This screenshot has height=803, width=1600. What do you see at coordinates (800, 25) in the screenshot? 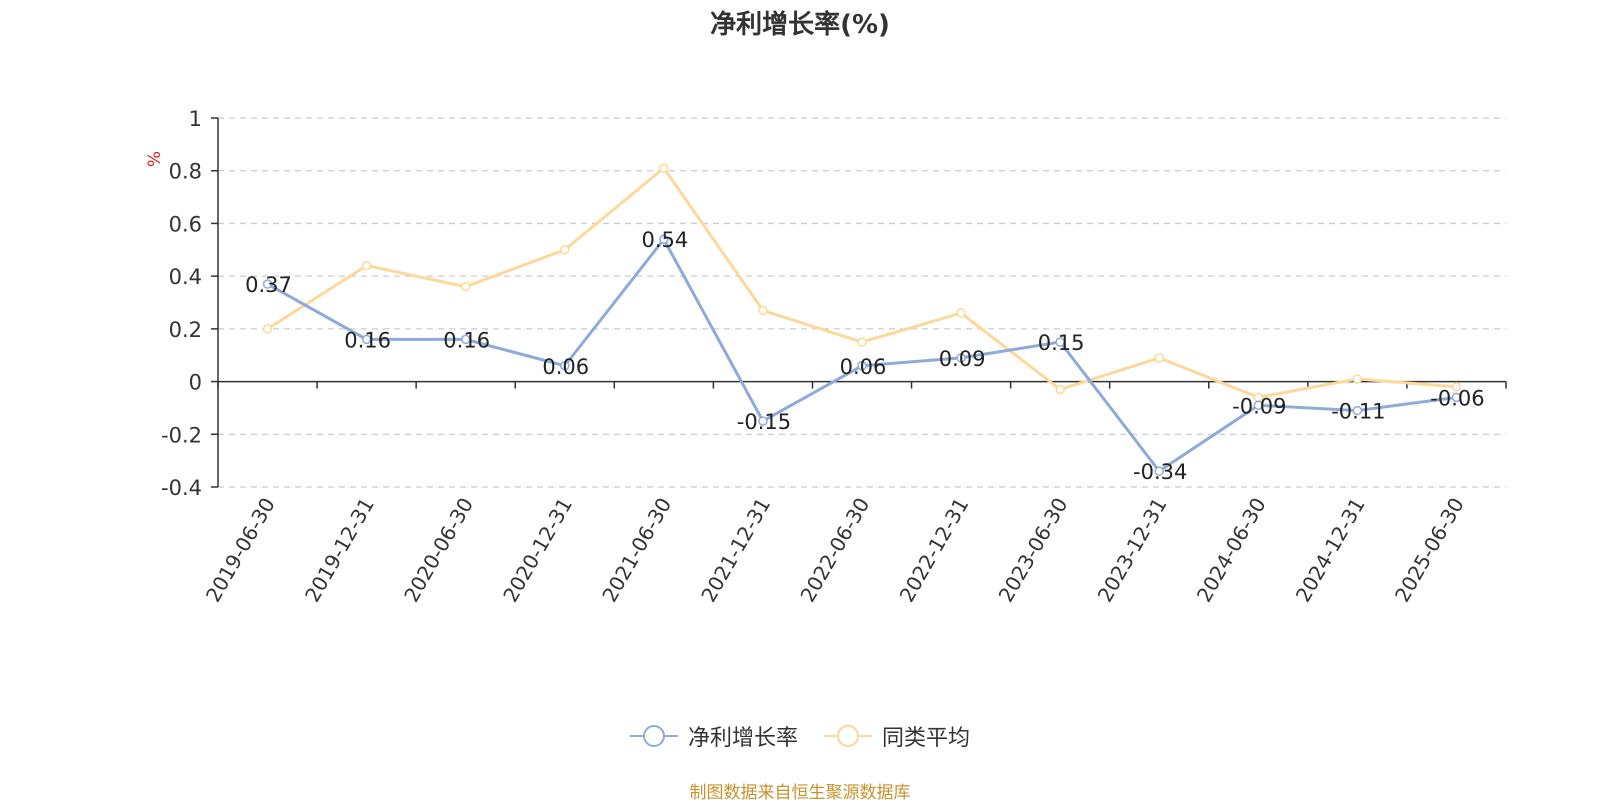
I see `chart-title: 净利增长率(%)` at bounding box center [800, 25].